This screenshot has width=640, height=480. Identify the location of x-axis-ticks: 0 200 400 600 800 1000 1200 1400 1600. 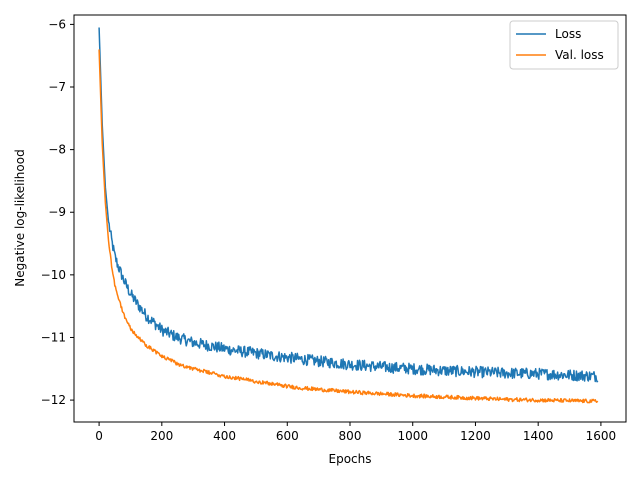
(355, 432).